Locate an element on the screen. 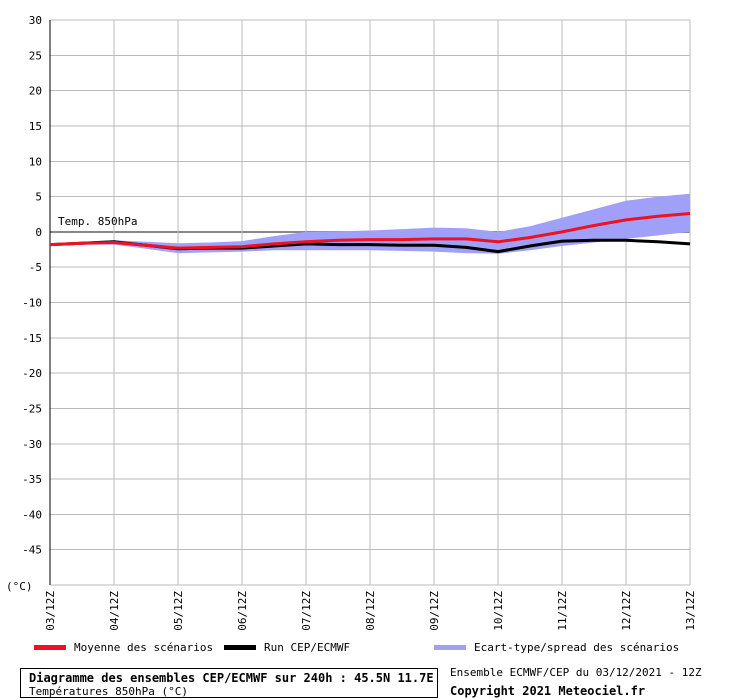 The height and width of the screenshot is (700, 740). x-tick-label: 04/12Z is located at coordinates (114, 611).